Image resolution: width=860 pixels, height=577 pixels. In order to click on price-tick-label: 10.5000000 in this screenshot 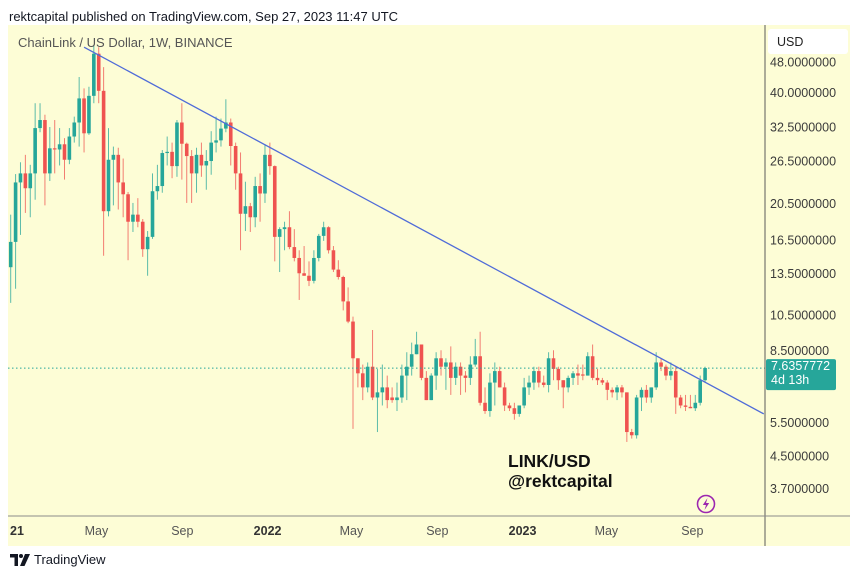, I will do `click(803, 316)`.